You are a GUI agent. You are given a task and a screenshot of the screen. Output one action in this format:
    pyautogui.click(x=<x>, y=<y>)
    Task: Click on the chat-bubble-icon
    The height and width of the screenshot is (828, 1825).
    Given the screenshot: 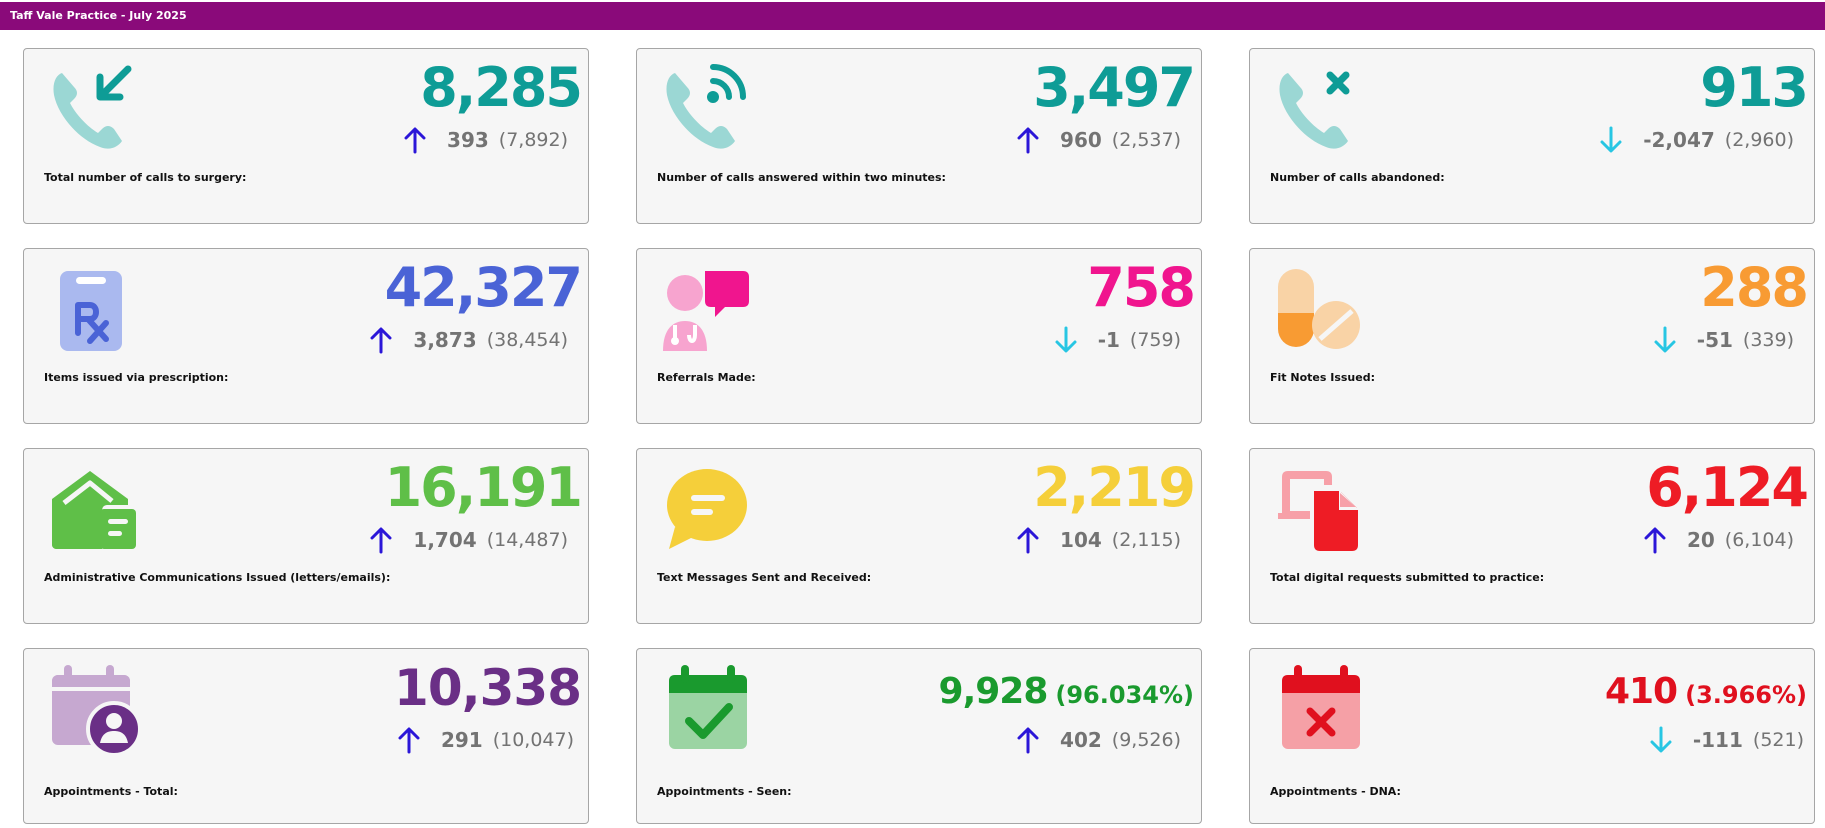 What is the action you would take?
    pyautogui.click(x=706, y=508)
    